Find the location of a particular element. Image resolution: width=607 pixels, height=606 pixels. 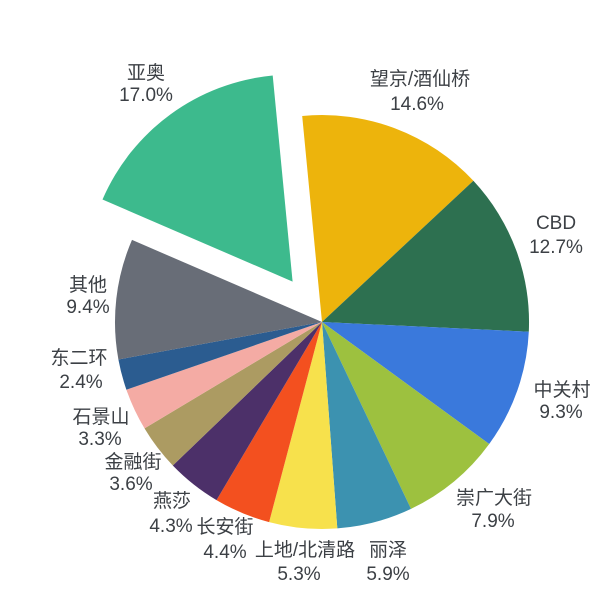

pie-slice-label: CBD is located at coordinates (556, 223).